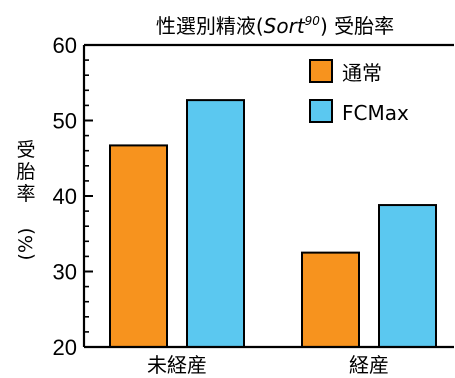 The height and width of the screenshot is (378, 455). What do you see at coordinates (285, 26) in the screenshot?
I see `title-part-italic: Sort` at bounding box center [285, 26].